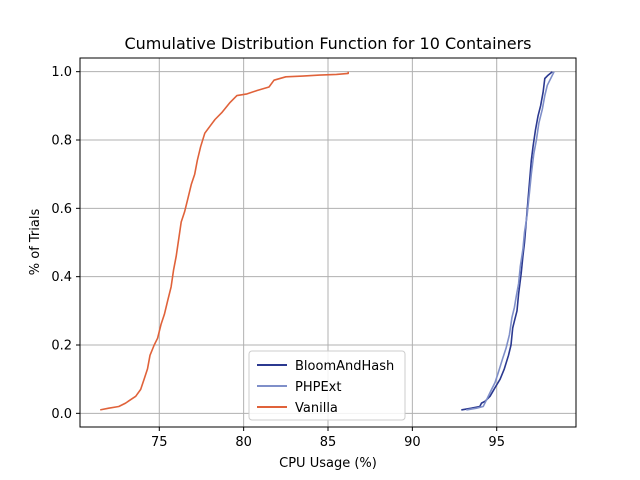  Describe the element at coordinates (65, 243) in the screenshot. I see `y-axis-ticks: 0.0 0.2 0.4 0.6 0.8 1.0` at that location.